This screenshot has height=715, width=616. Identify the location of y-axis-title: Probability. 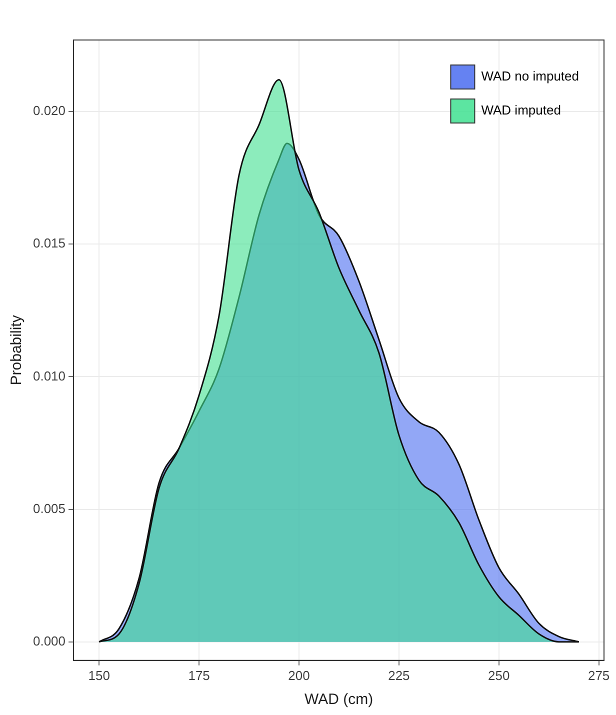
(17, 350).